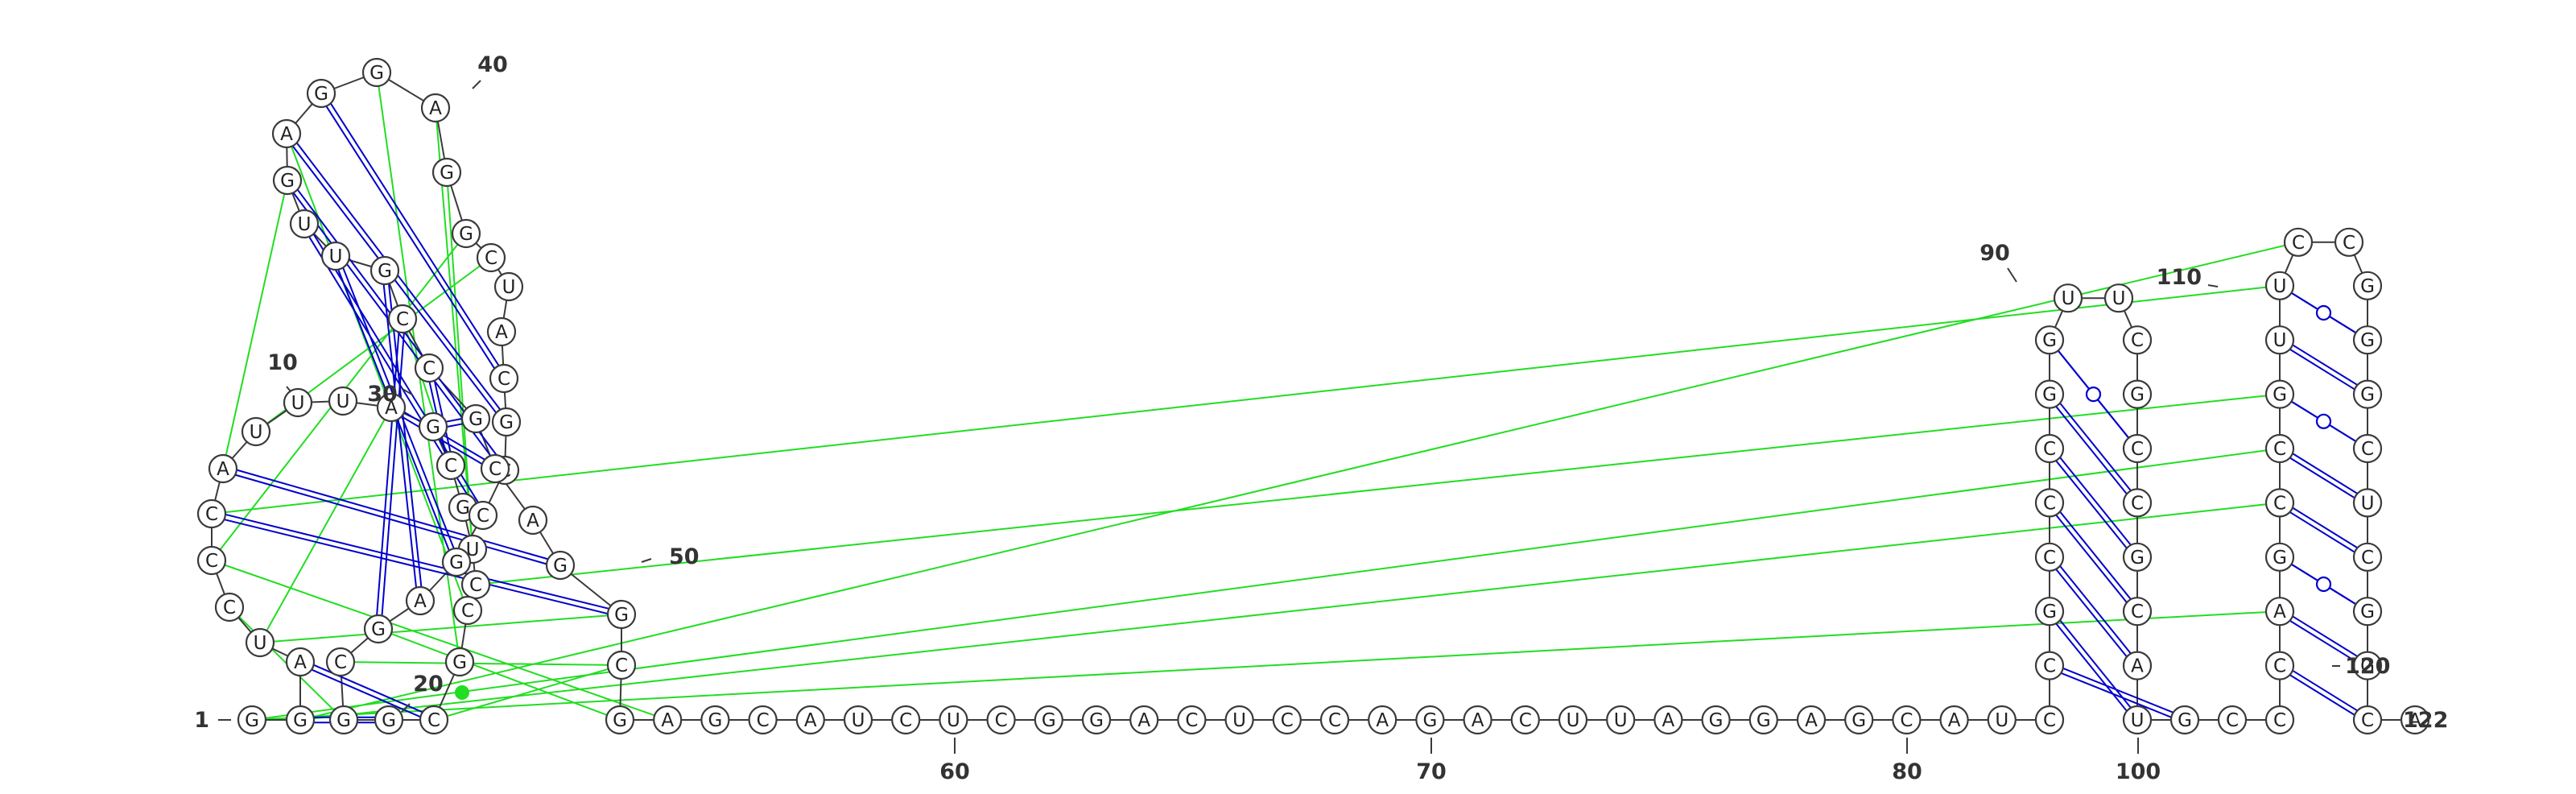 This screenshot has width=2576, height=794. Describe the element at coordinates (492, 64) in the screenshot. I see `position-label-40: 40` at that location.